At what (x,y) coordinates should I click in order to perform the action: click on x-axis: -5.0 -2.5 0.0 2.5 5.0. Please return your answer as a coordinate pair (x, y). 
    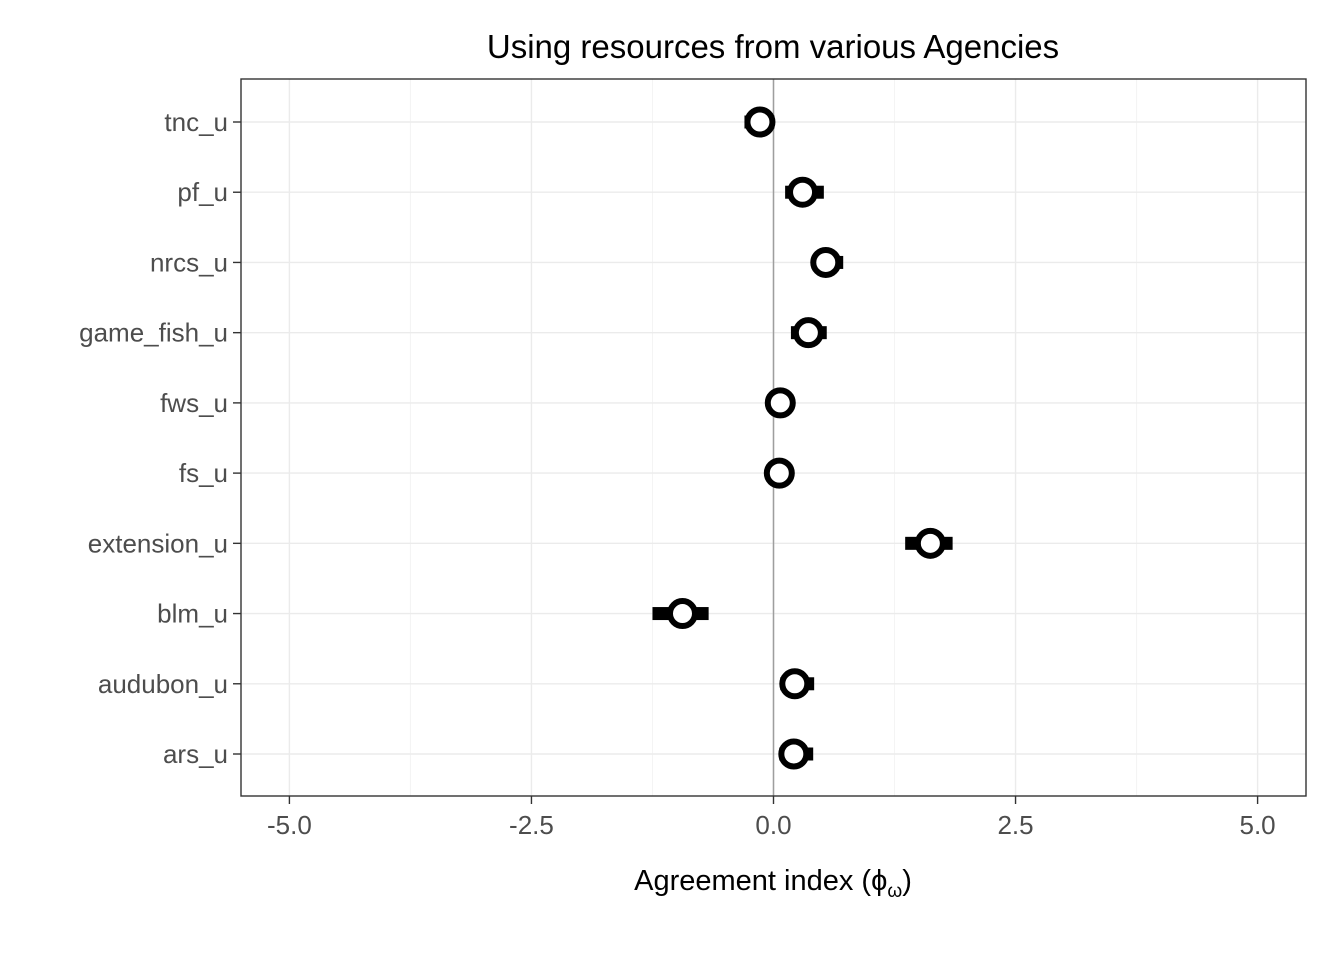
    Looking at the image, I should click on (771, 818).